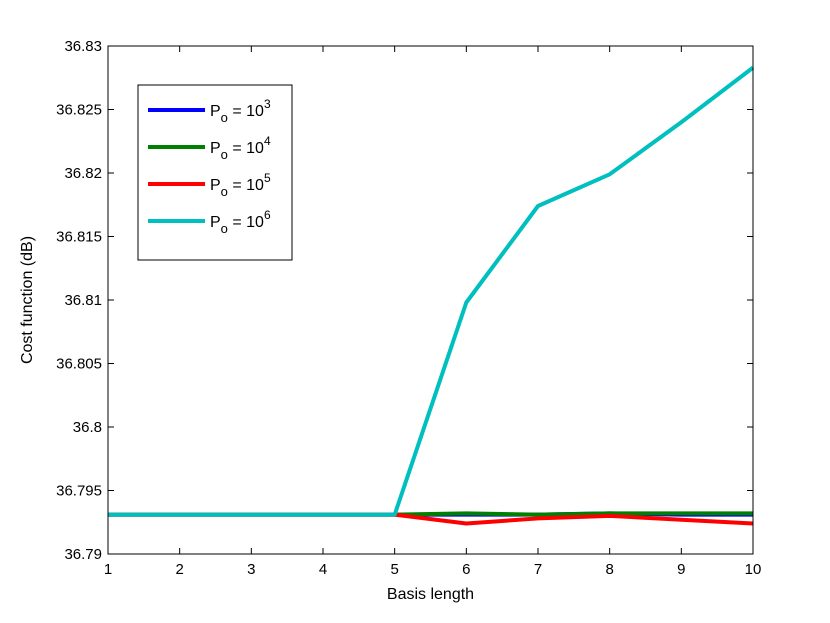 This screenshot has width=830, height=623. I want to click on legend-label-3: Po = 106, so click(240, 222).